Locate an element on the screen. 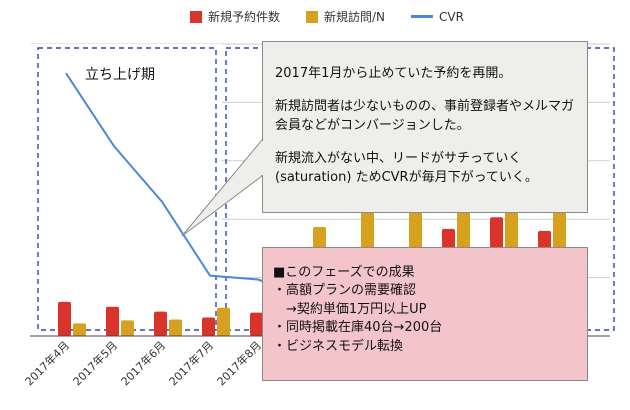  legend: 新規予約件数 新規訪問/N CVR is located at coordinates (337, 16).